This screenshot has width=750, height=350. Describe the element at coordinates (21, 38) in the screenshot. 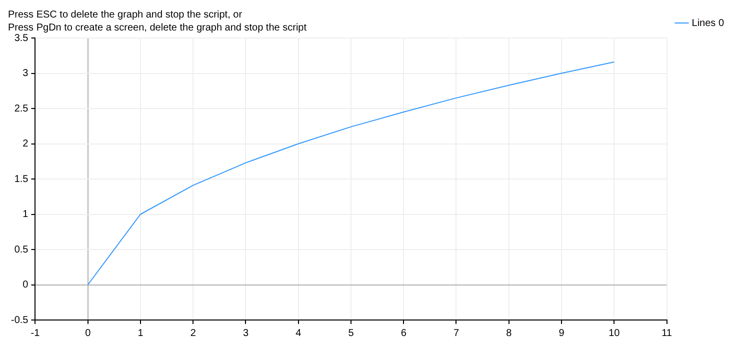

I see `y-tick-label: 3.5` at that location.